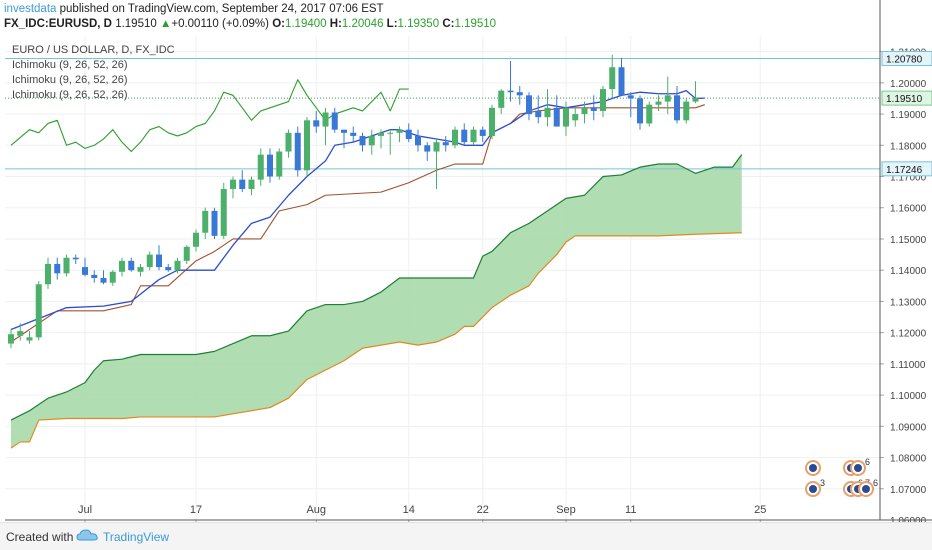  Describe the element at coordinates (566, 510) in the screenshot. I see `x-tick-label: Sep` at that location.